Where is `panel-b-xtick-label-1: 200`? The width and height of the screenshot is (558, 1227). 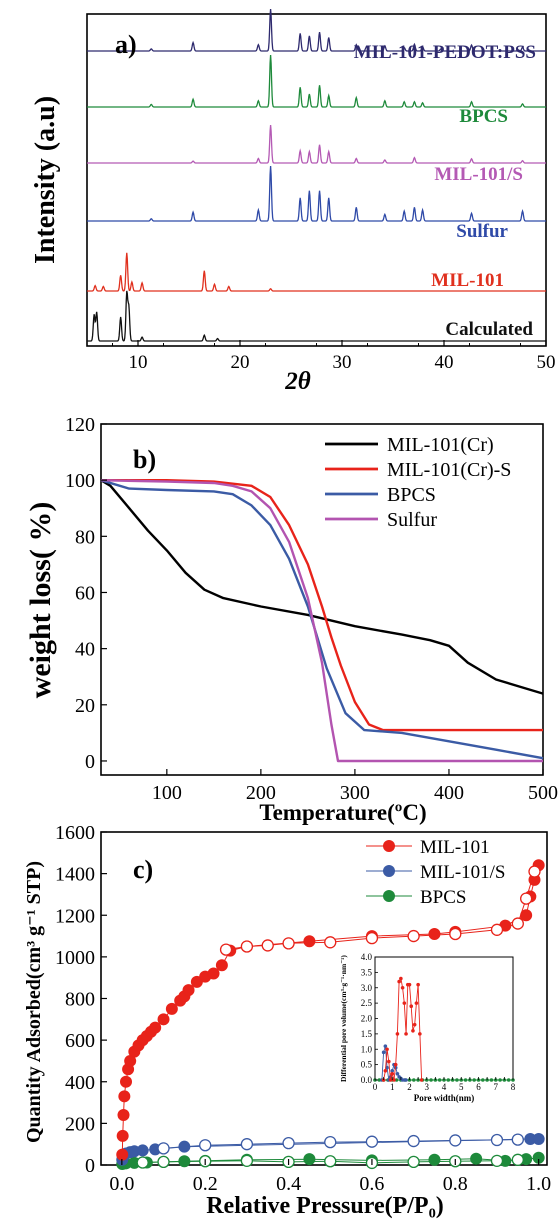
panel-b-xtick-label-1: 200 is located at coordinates (261, 793).